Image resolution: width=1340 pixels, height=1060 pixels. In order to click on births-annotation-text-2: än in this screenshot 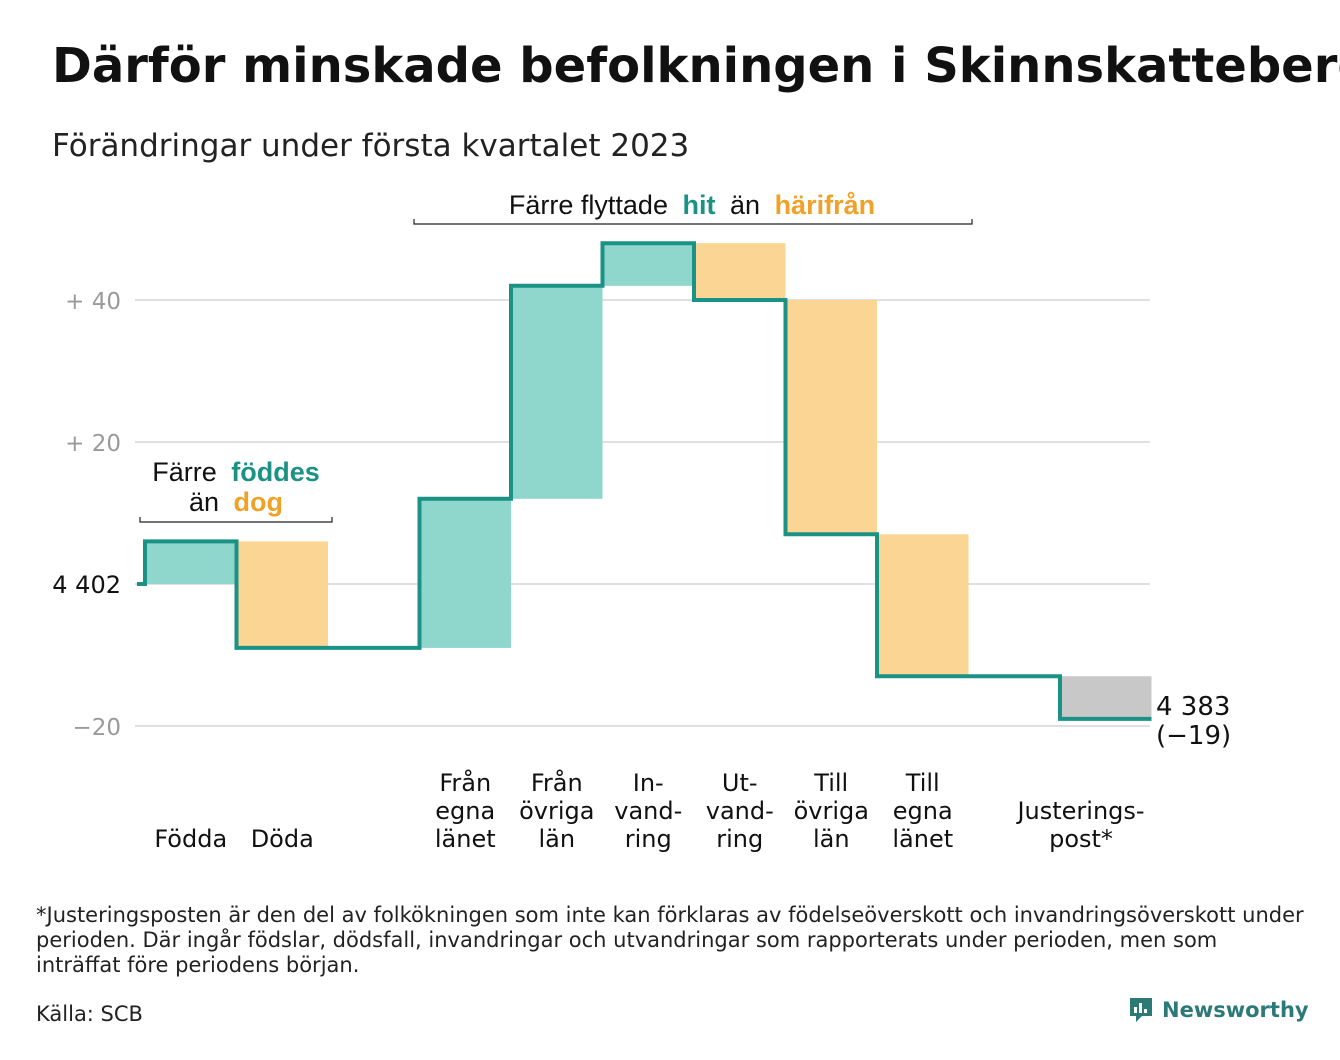, I will do `click(204, 502)`.